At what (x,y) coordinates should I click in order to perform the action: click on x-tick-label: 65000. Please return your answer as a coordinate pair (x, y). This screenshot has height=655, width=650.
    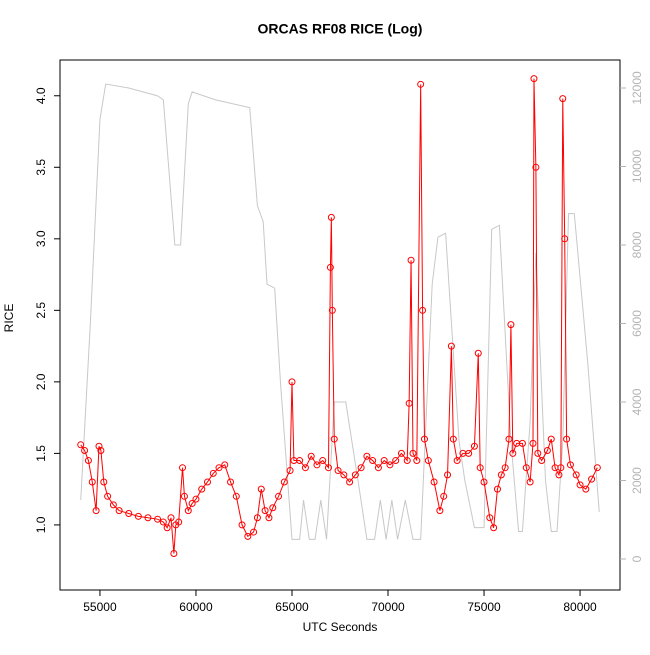
    Looking at the image, I should click on (292, 607).